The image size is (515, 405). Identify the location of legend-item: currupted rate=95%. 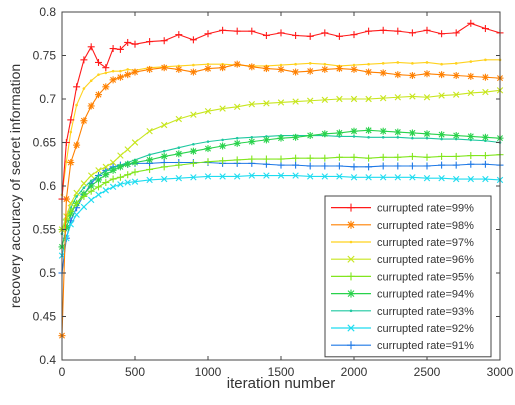
(402, 277).